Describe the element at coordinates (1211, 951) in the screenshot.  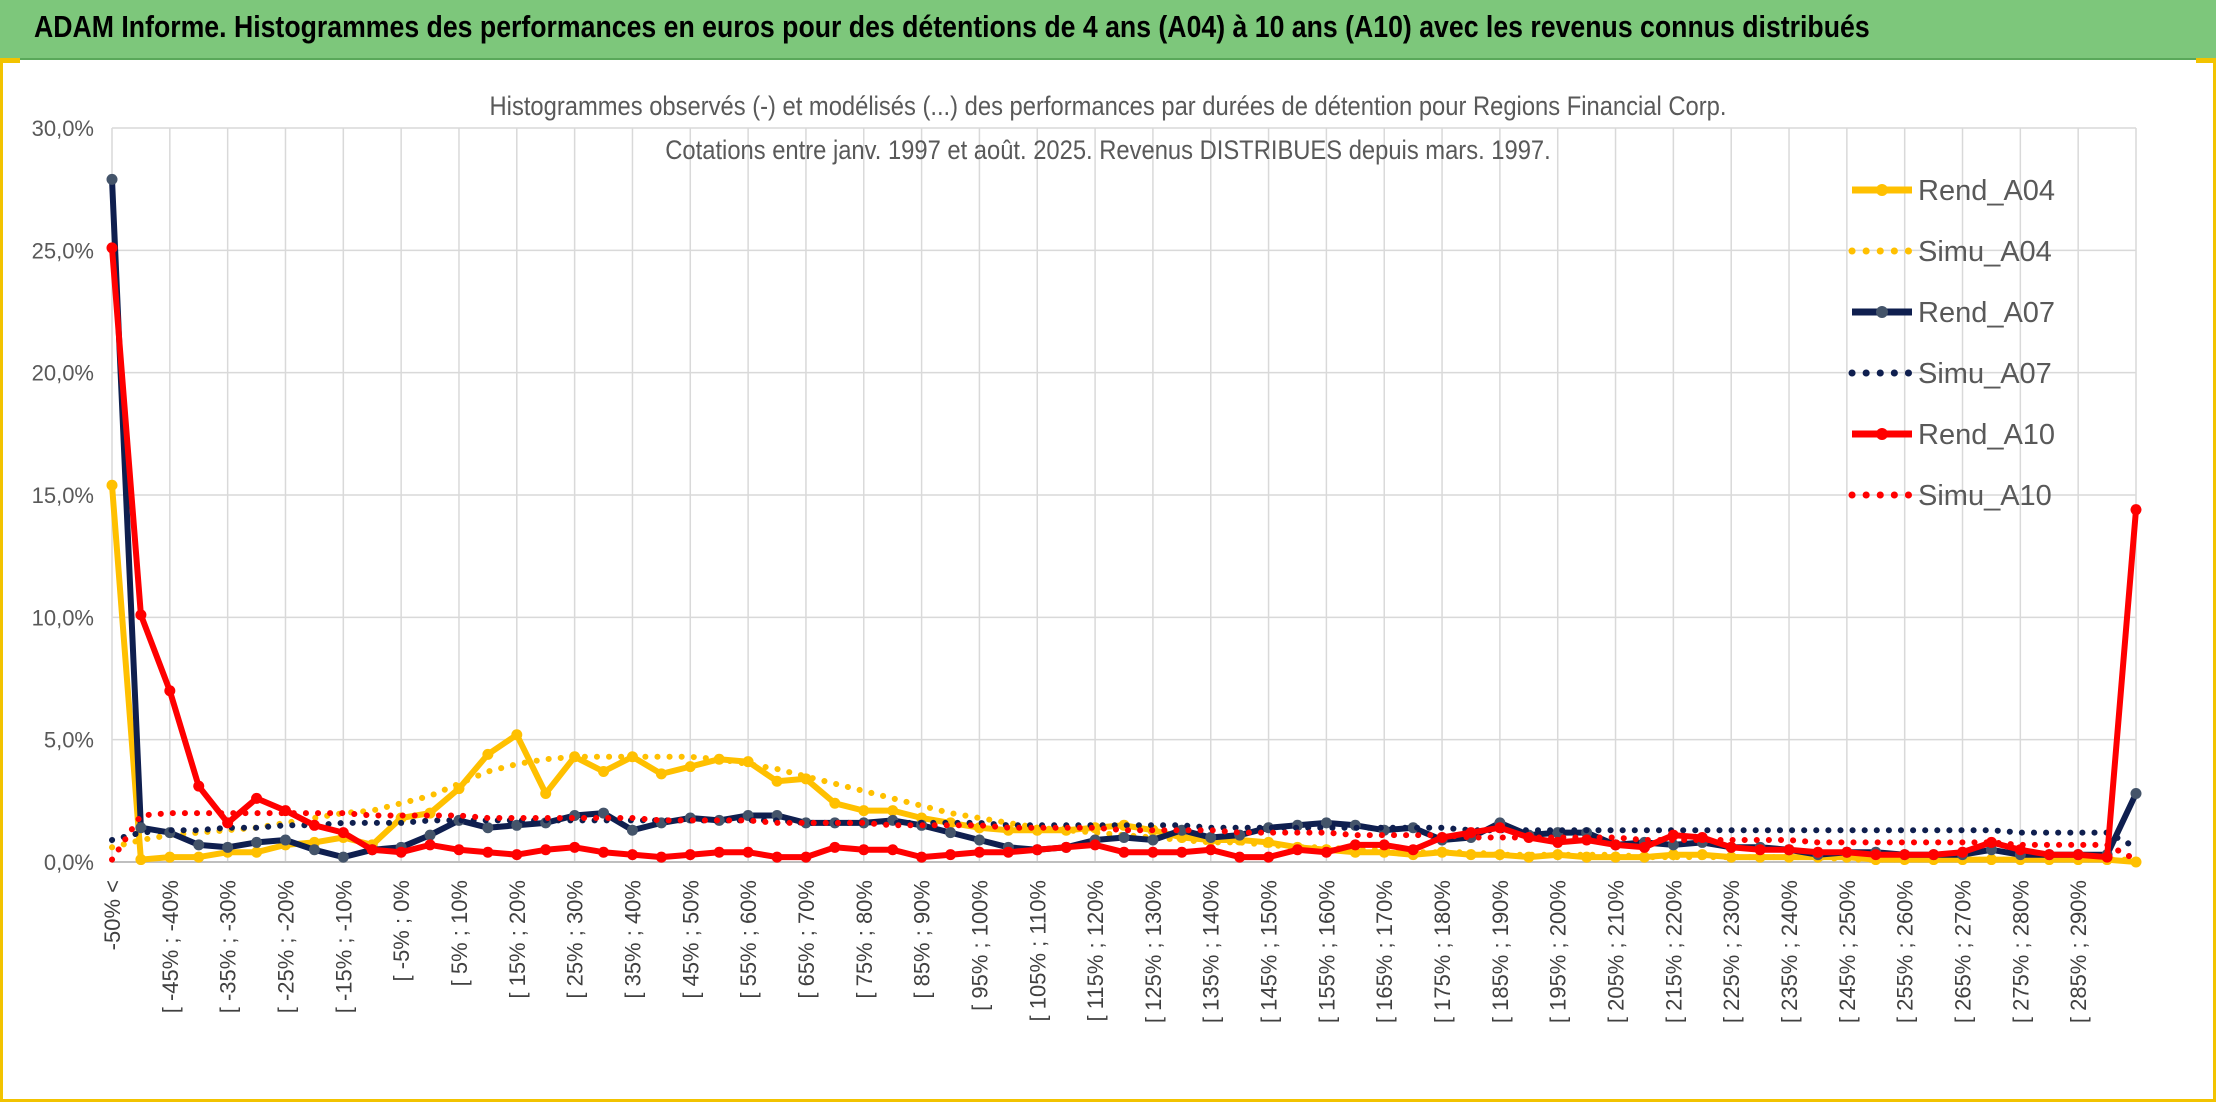
I see `x-tick-label: [ 135% ; 140%` at that location.